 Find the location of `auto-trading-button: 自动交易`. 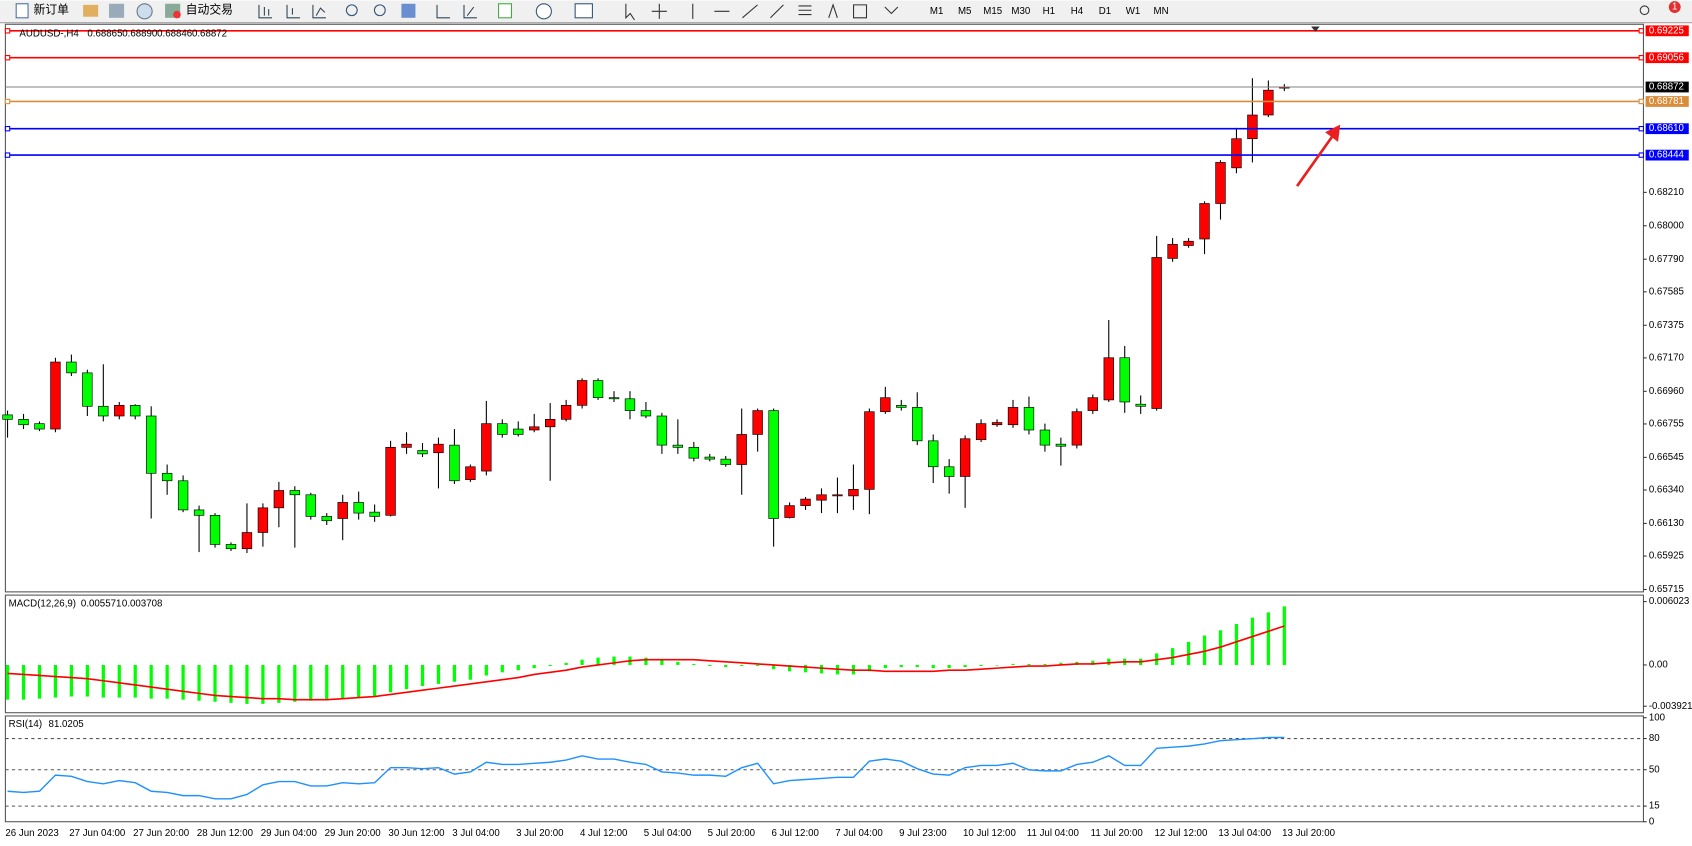

auto-trading-button: 自动交易 is located at coordinates (209, 9).